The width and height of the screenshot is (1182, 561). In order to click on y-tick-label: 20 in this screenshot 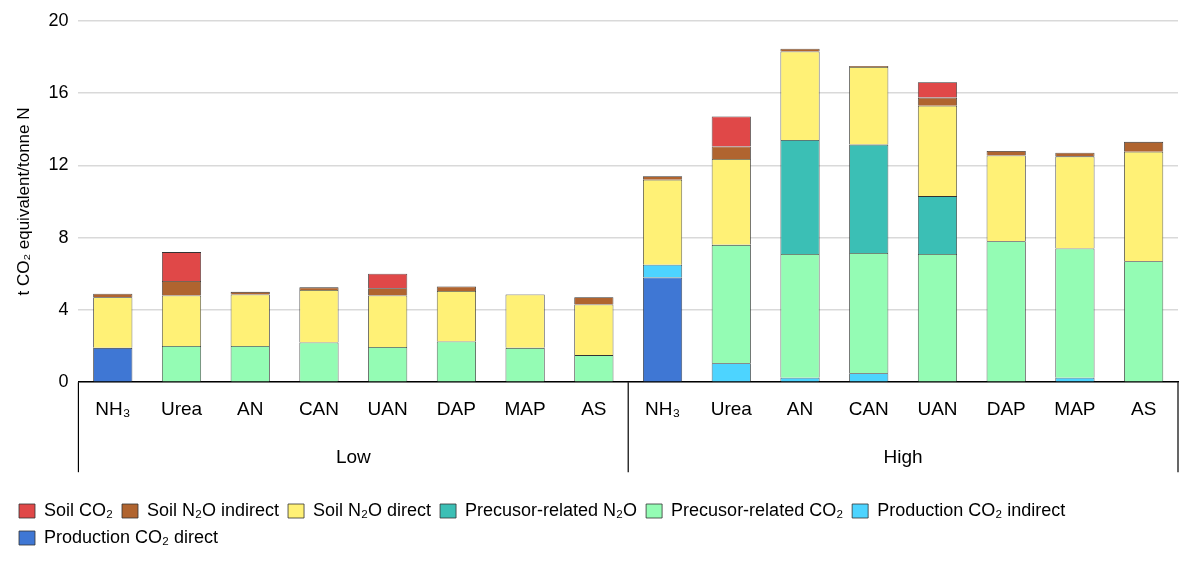, I will do `click(58, 19)`.